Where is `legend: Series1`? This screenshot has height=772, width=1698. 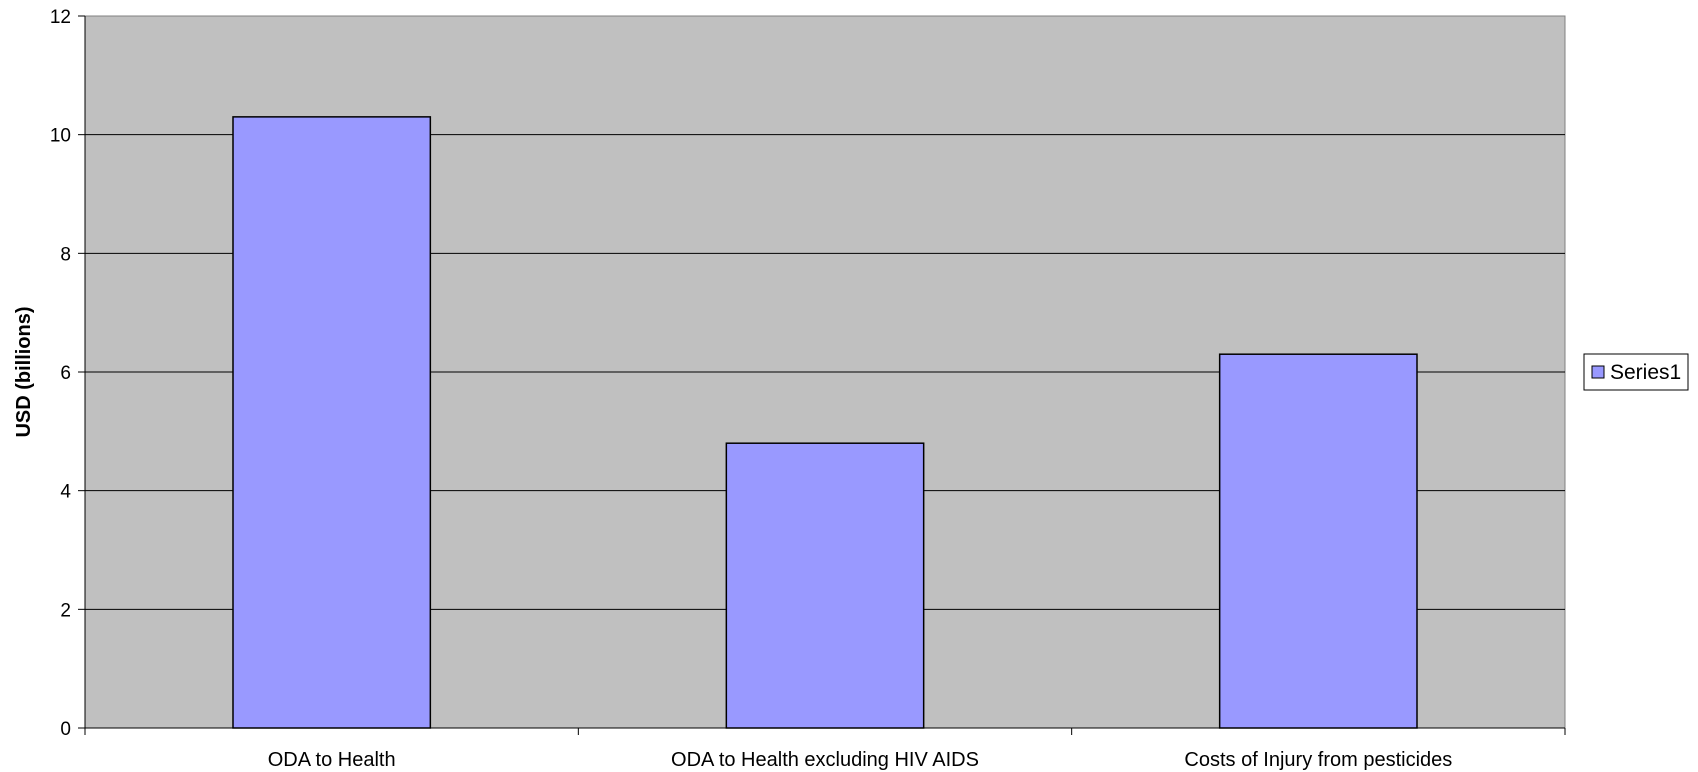
legend: Series1 is located at coordinates (1636, 372).